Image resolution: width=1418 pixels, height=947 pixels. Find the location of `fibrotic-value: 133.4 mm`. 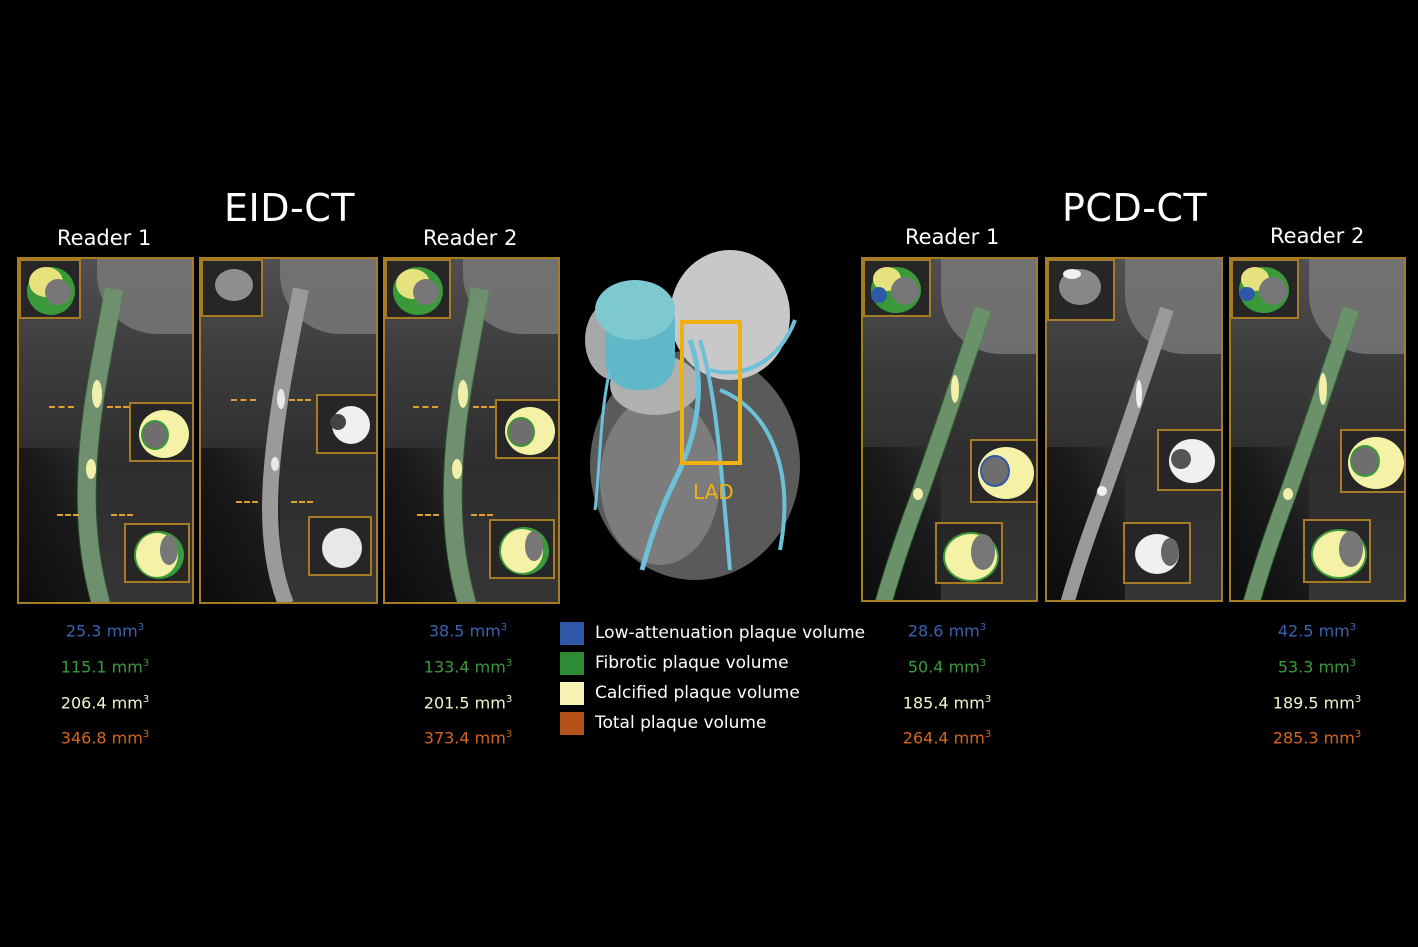

fibrotic-value: 133.4 mm is located at coordinates (464, 667).